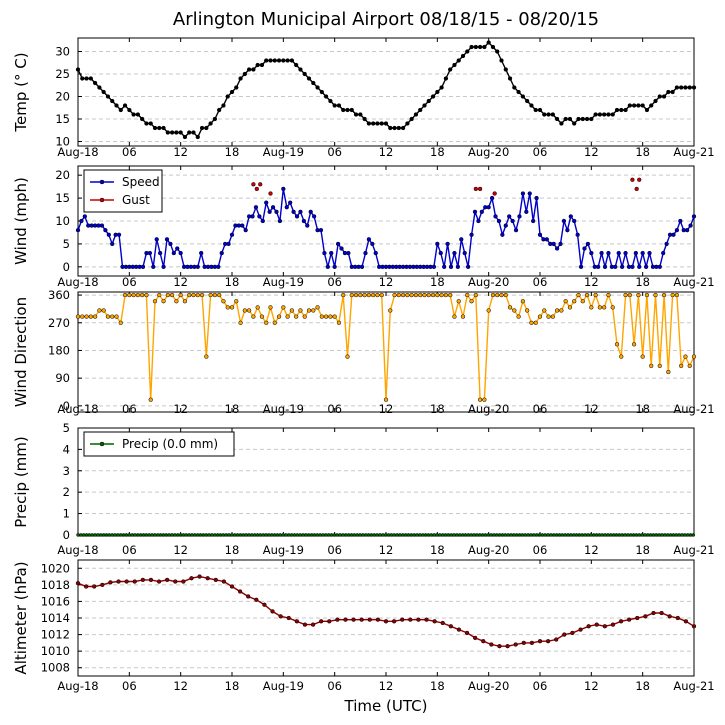 The height and width of the screenshot is (725, 725). Describe the element at coordinates (62, 52) in the screenshot. I see `y-tick-label: 30` at that location.